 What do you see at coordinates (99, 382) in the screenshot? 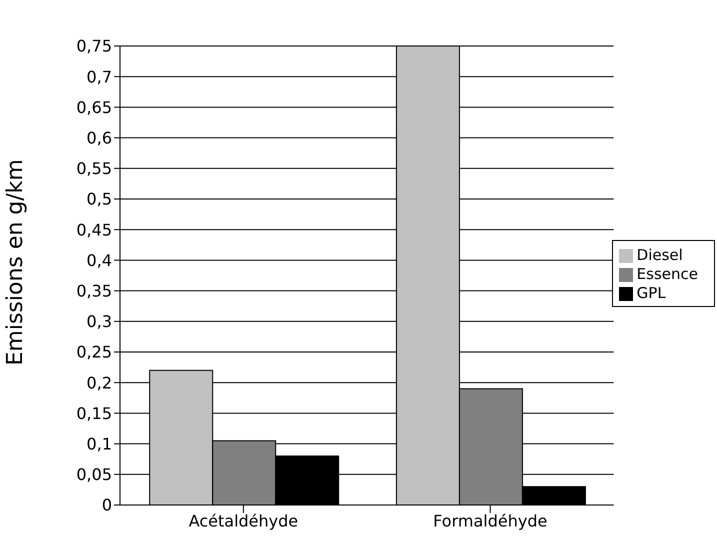
I see `y-tick-label: 0,2` at bounding box center [99, 382].